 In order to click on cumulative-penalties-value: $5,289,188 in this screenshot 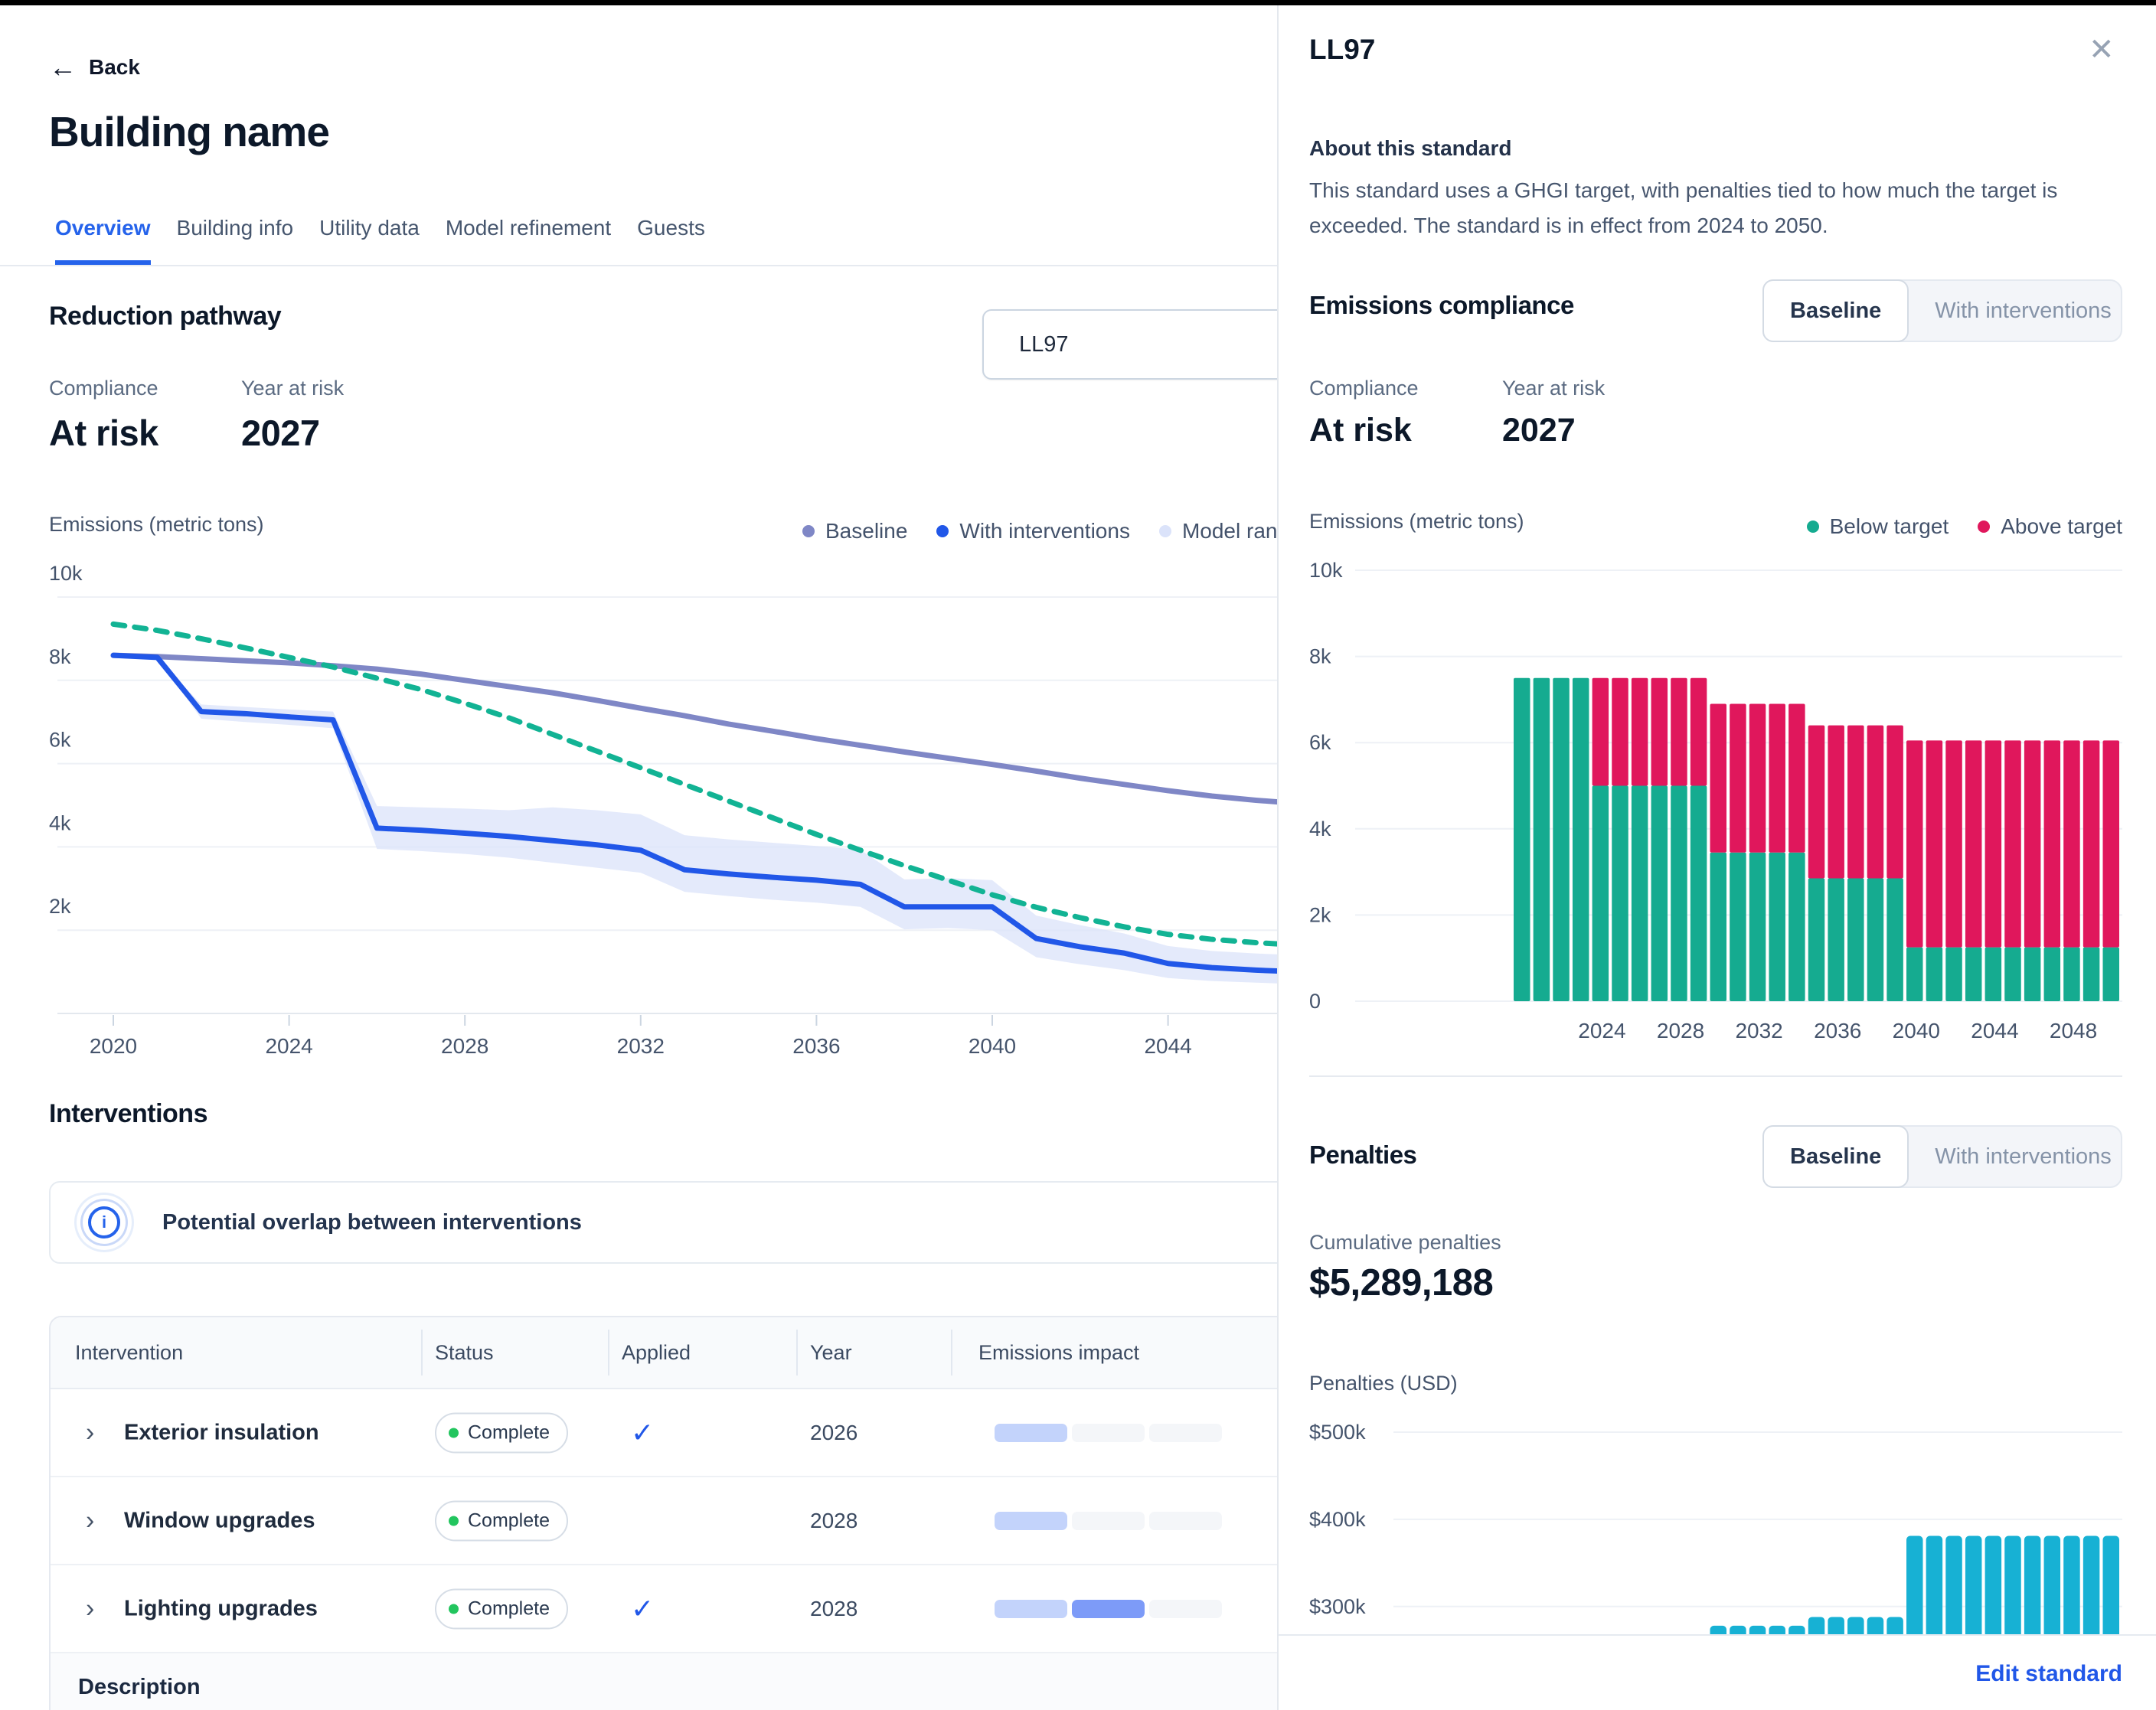, I will do `click(1401, 1283)`.